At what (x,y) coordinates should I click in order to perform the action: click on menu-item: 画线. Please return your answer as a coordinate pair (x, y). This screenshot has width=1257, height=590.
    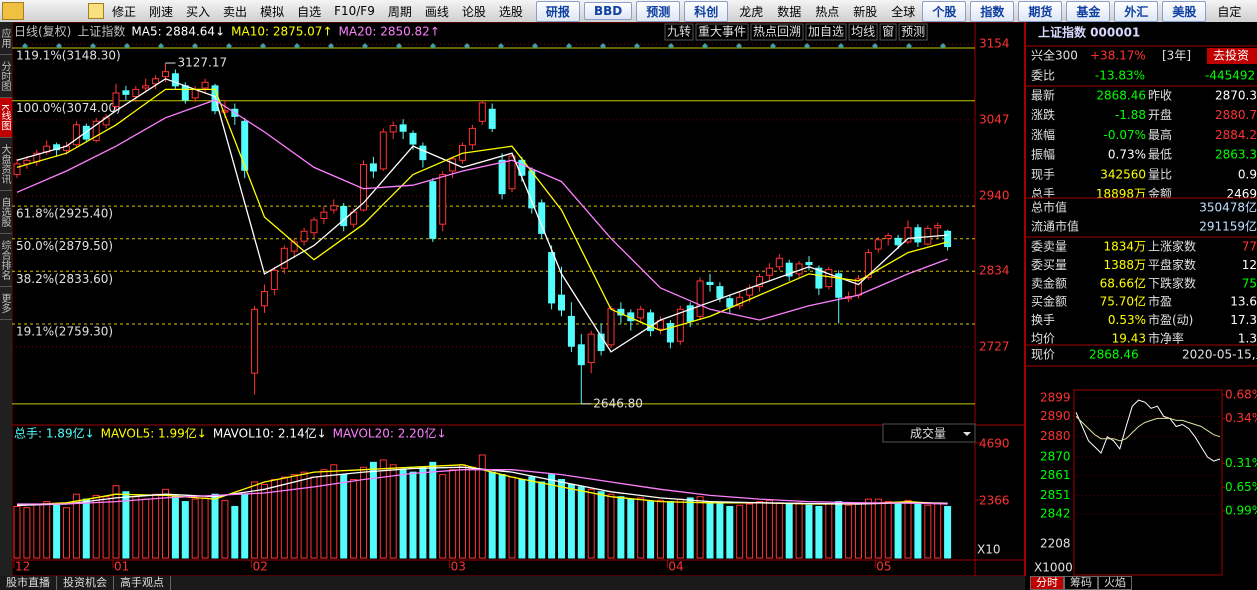
    Looking at the image, I should click on (436, 11).